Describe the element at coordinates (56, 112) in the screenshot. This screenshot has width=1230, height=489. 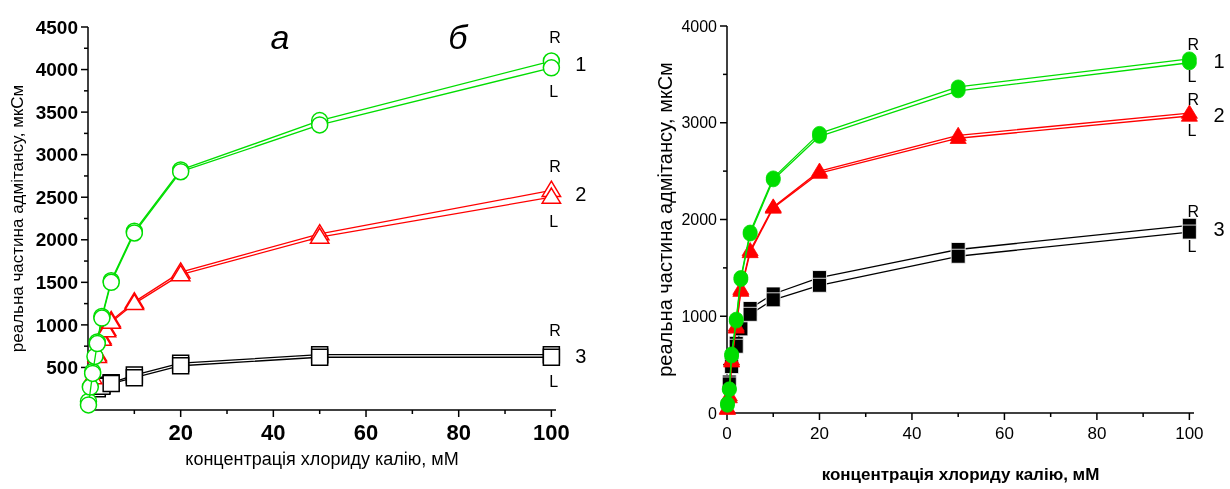
I see `y-tick-label: 3500` at that location.